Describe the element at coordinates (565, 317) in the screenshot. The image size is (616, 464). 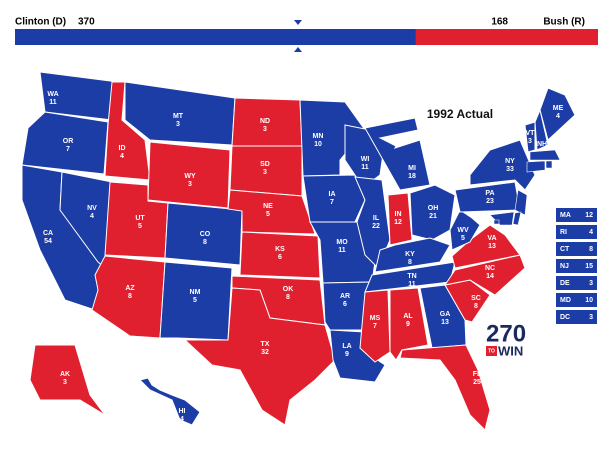
I see `small-state-abbr: DC` at that location.